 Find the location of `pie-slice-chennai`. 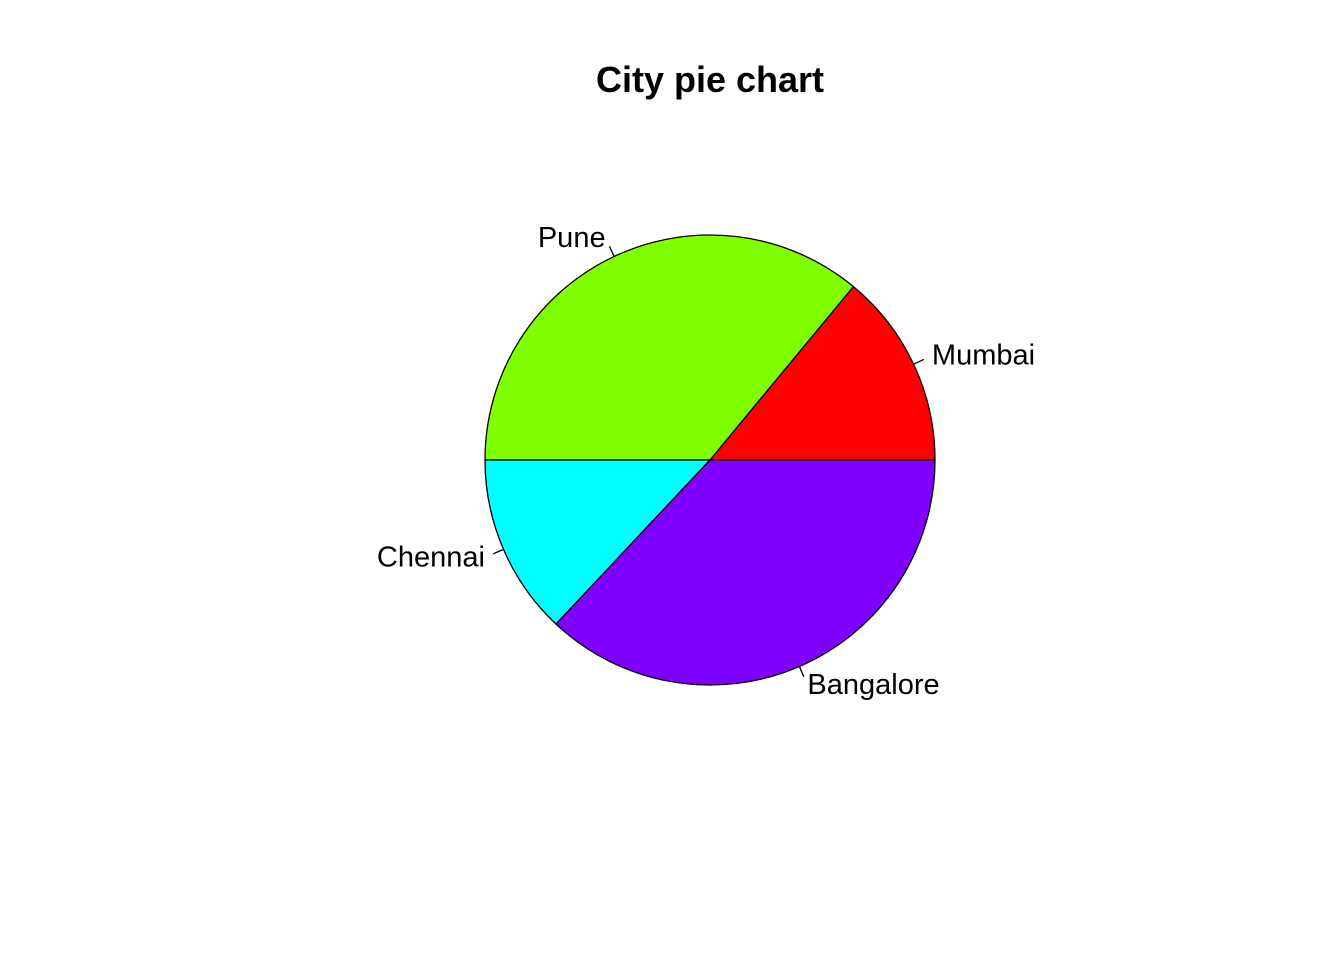

pie-slice-chennai is located at coordinates (597, 542).